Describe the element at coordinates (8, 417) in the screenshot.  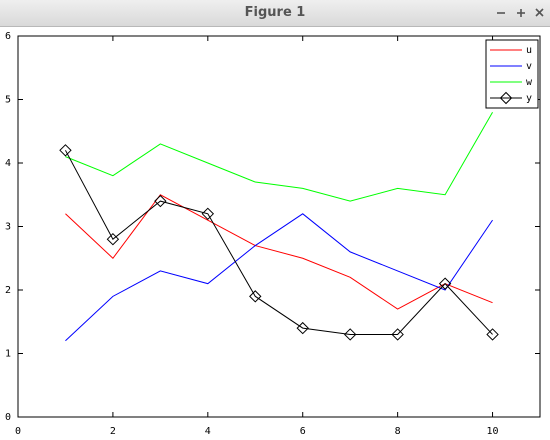
I see `y-tick-label: 0` at that location.